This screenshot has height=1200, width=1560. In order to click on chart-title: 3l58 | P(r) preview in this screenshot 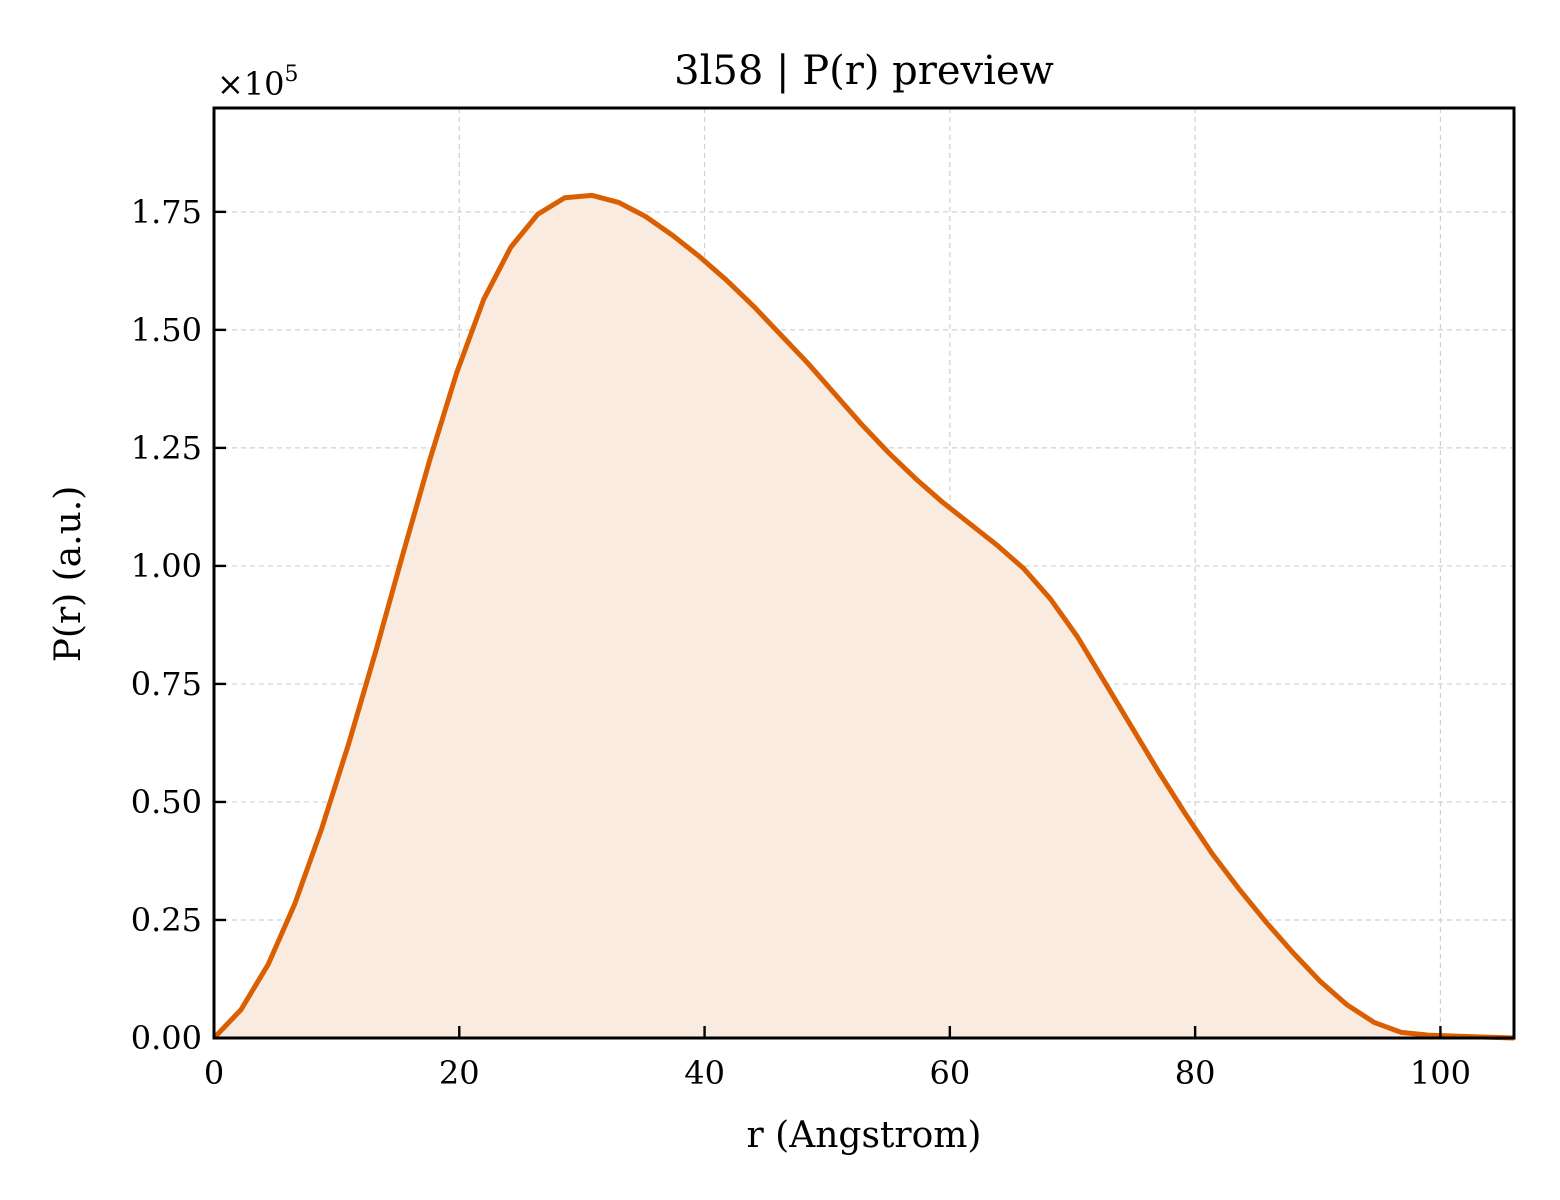, I will do `click(864, 71)`.